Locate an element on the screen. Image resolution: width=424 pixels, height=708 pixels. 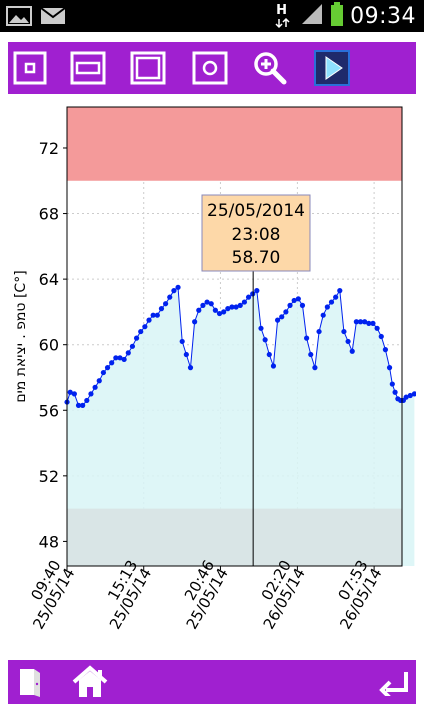
status-bar: H 09:34 is located at coordinates (212, 16).